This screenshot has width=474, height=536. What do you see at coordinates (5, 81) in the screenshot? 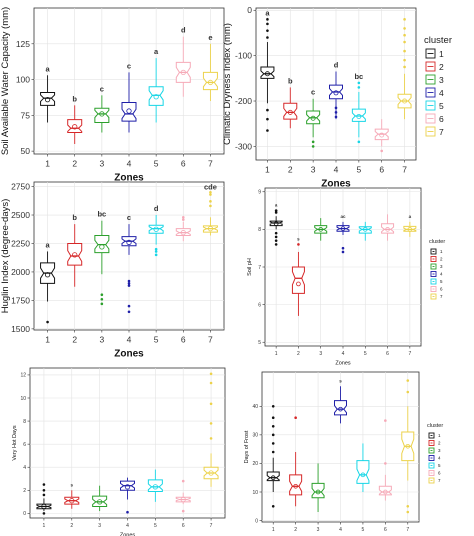
I see `y-axis-label: Soil Available Water Capacity (mm)` at bounding box center [5, 81].